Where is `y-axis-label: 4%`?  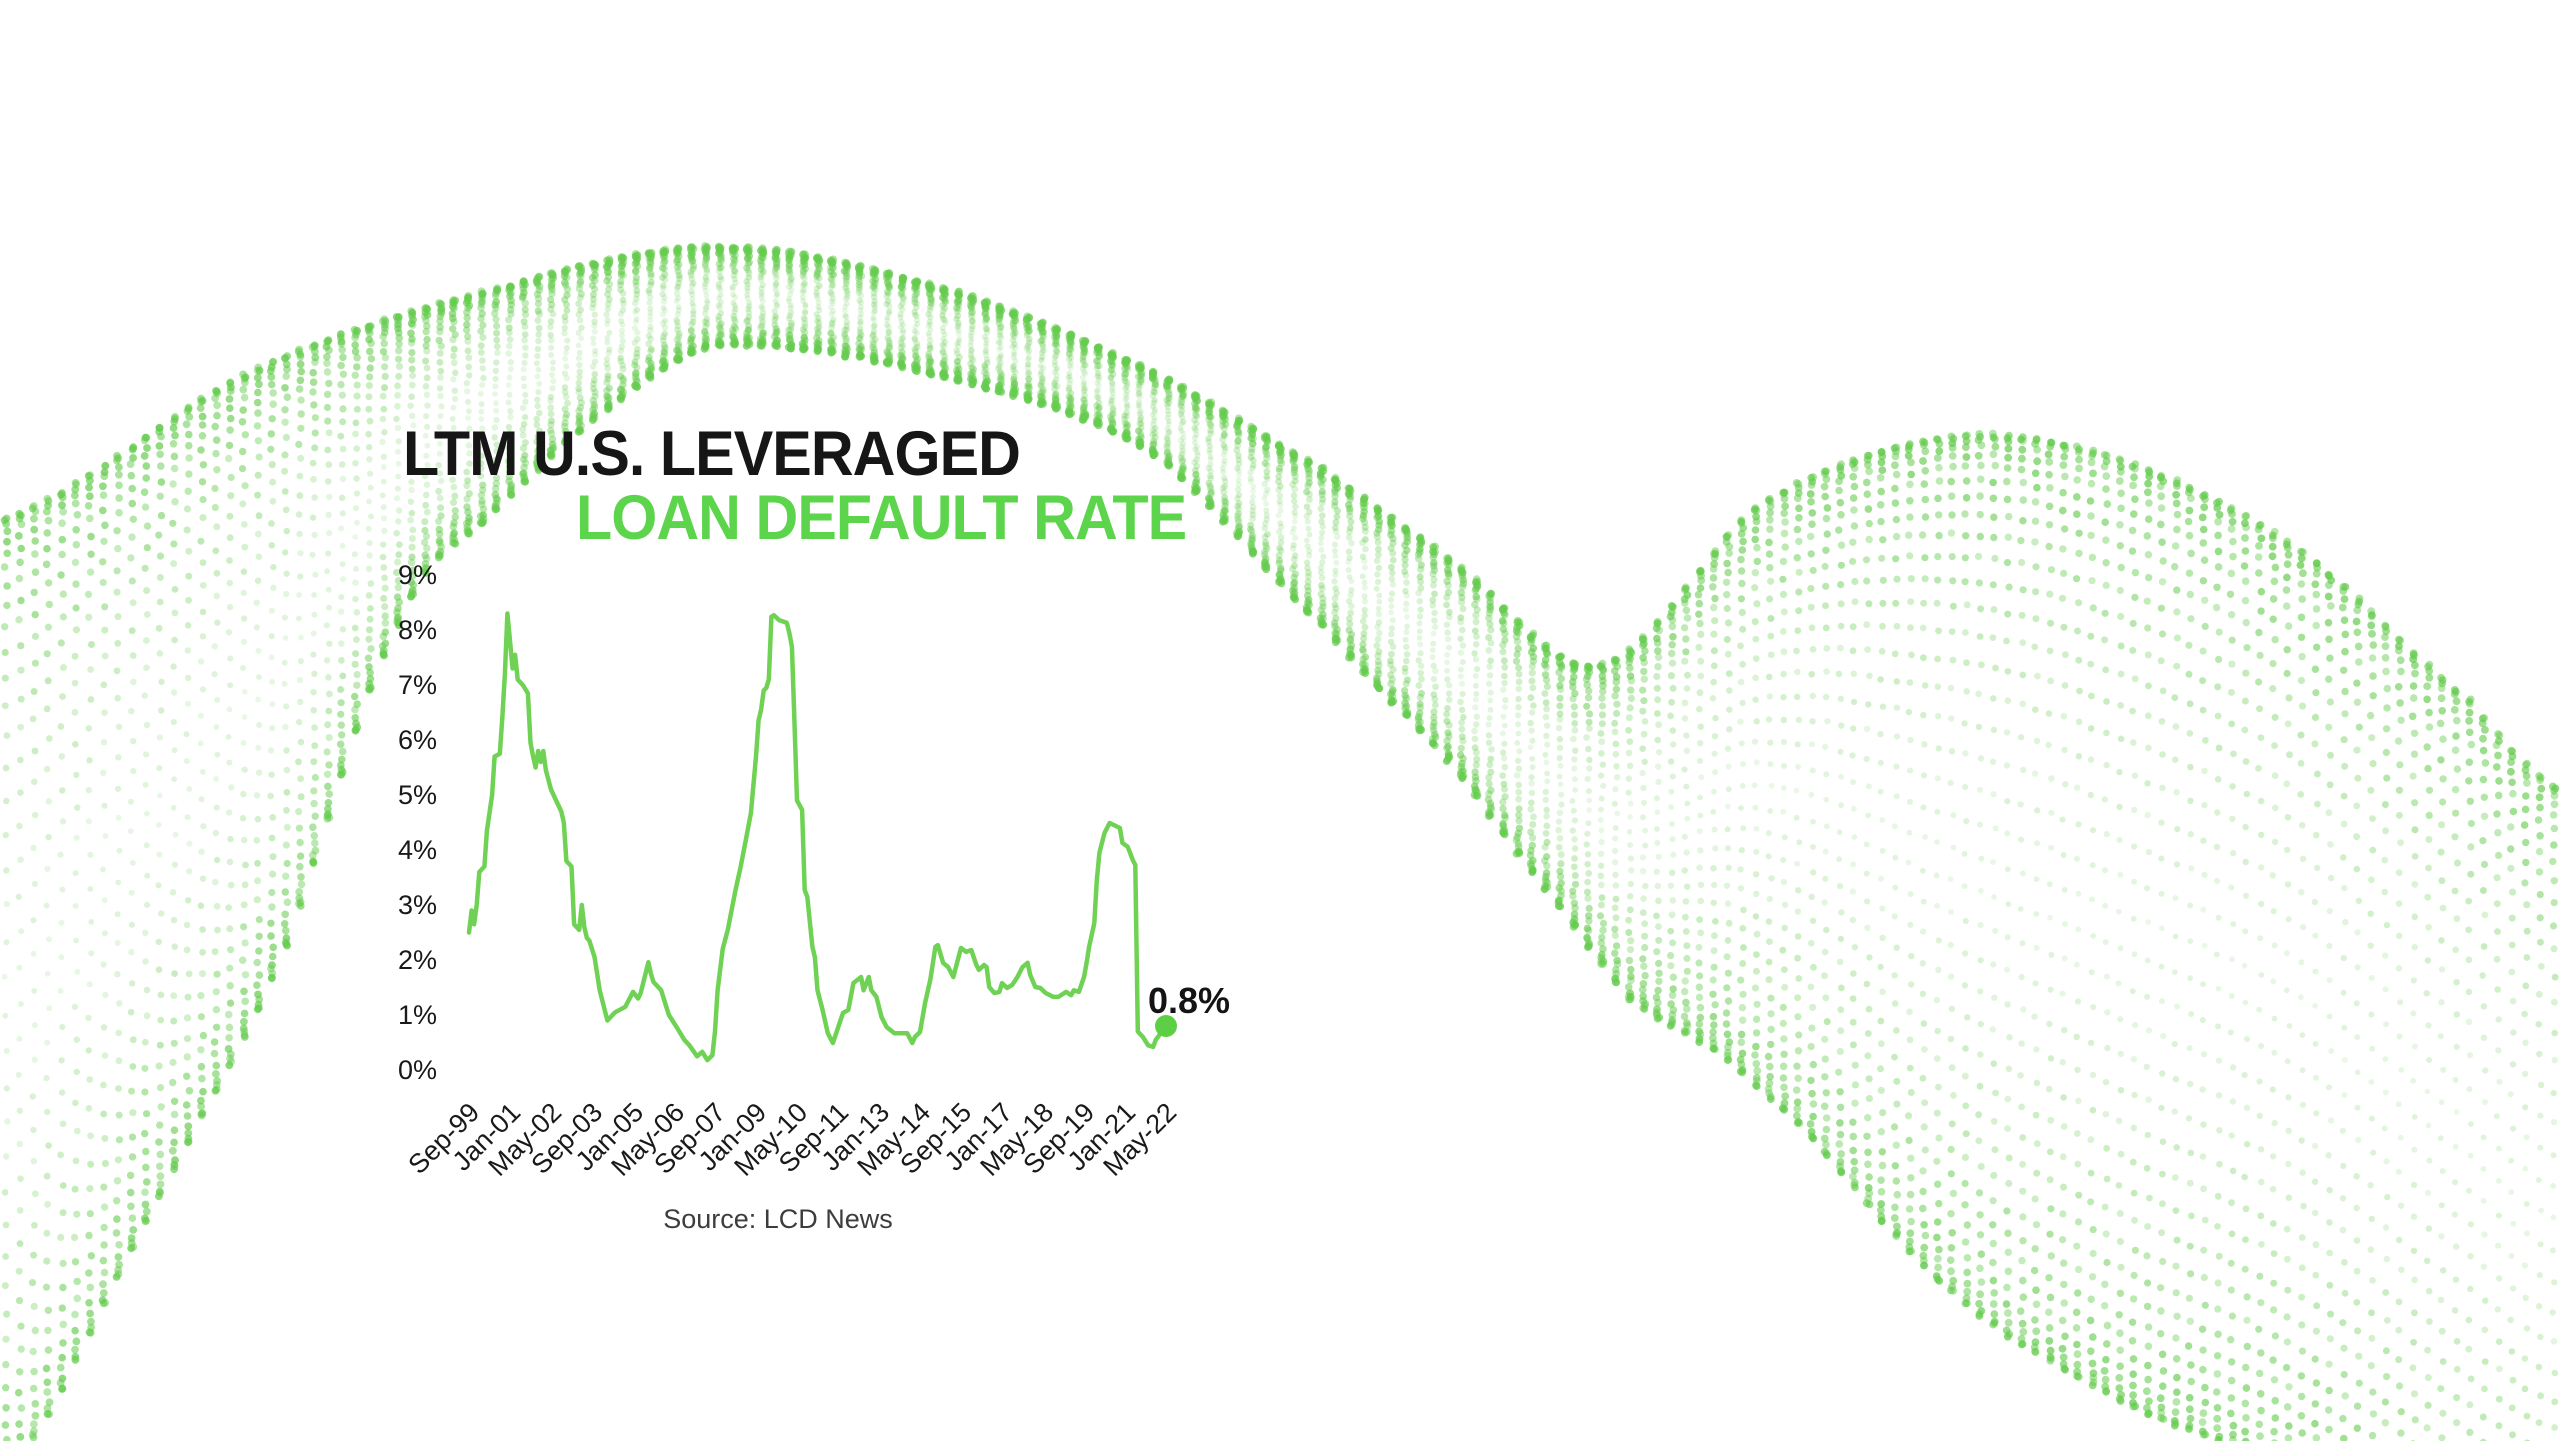
y-axis-label: 4% is located at coordinates (417, 850).